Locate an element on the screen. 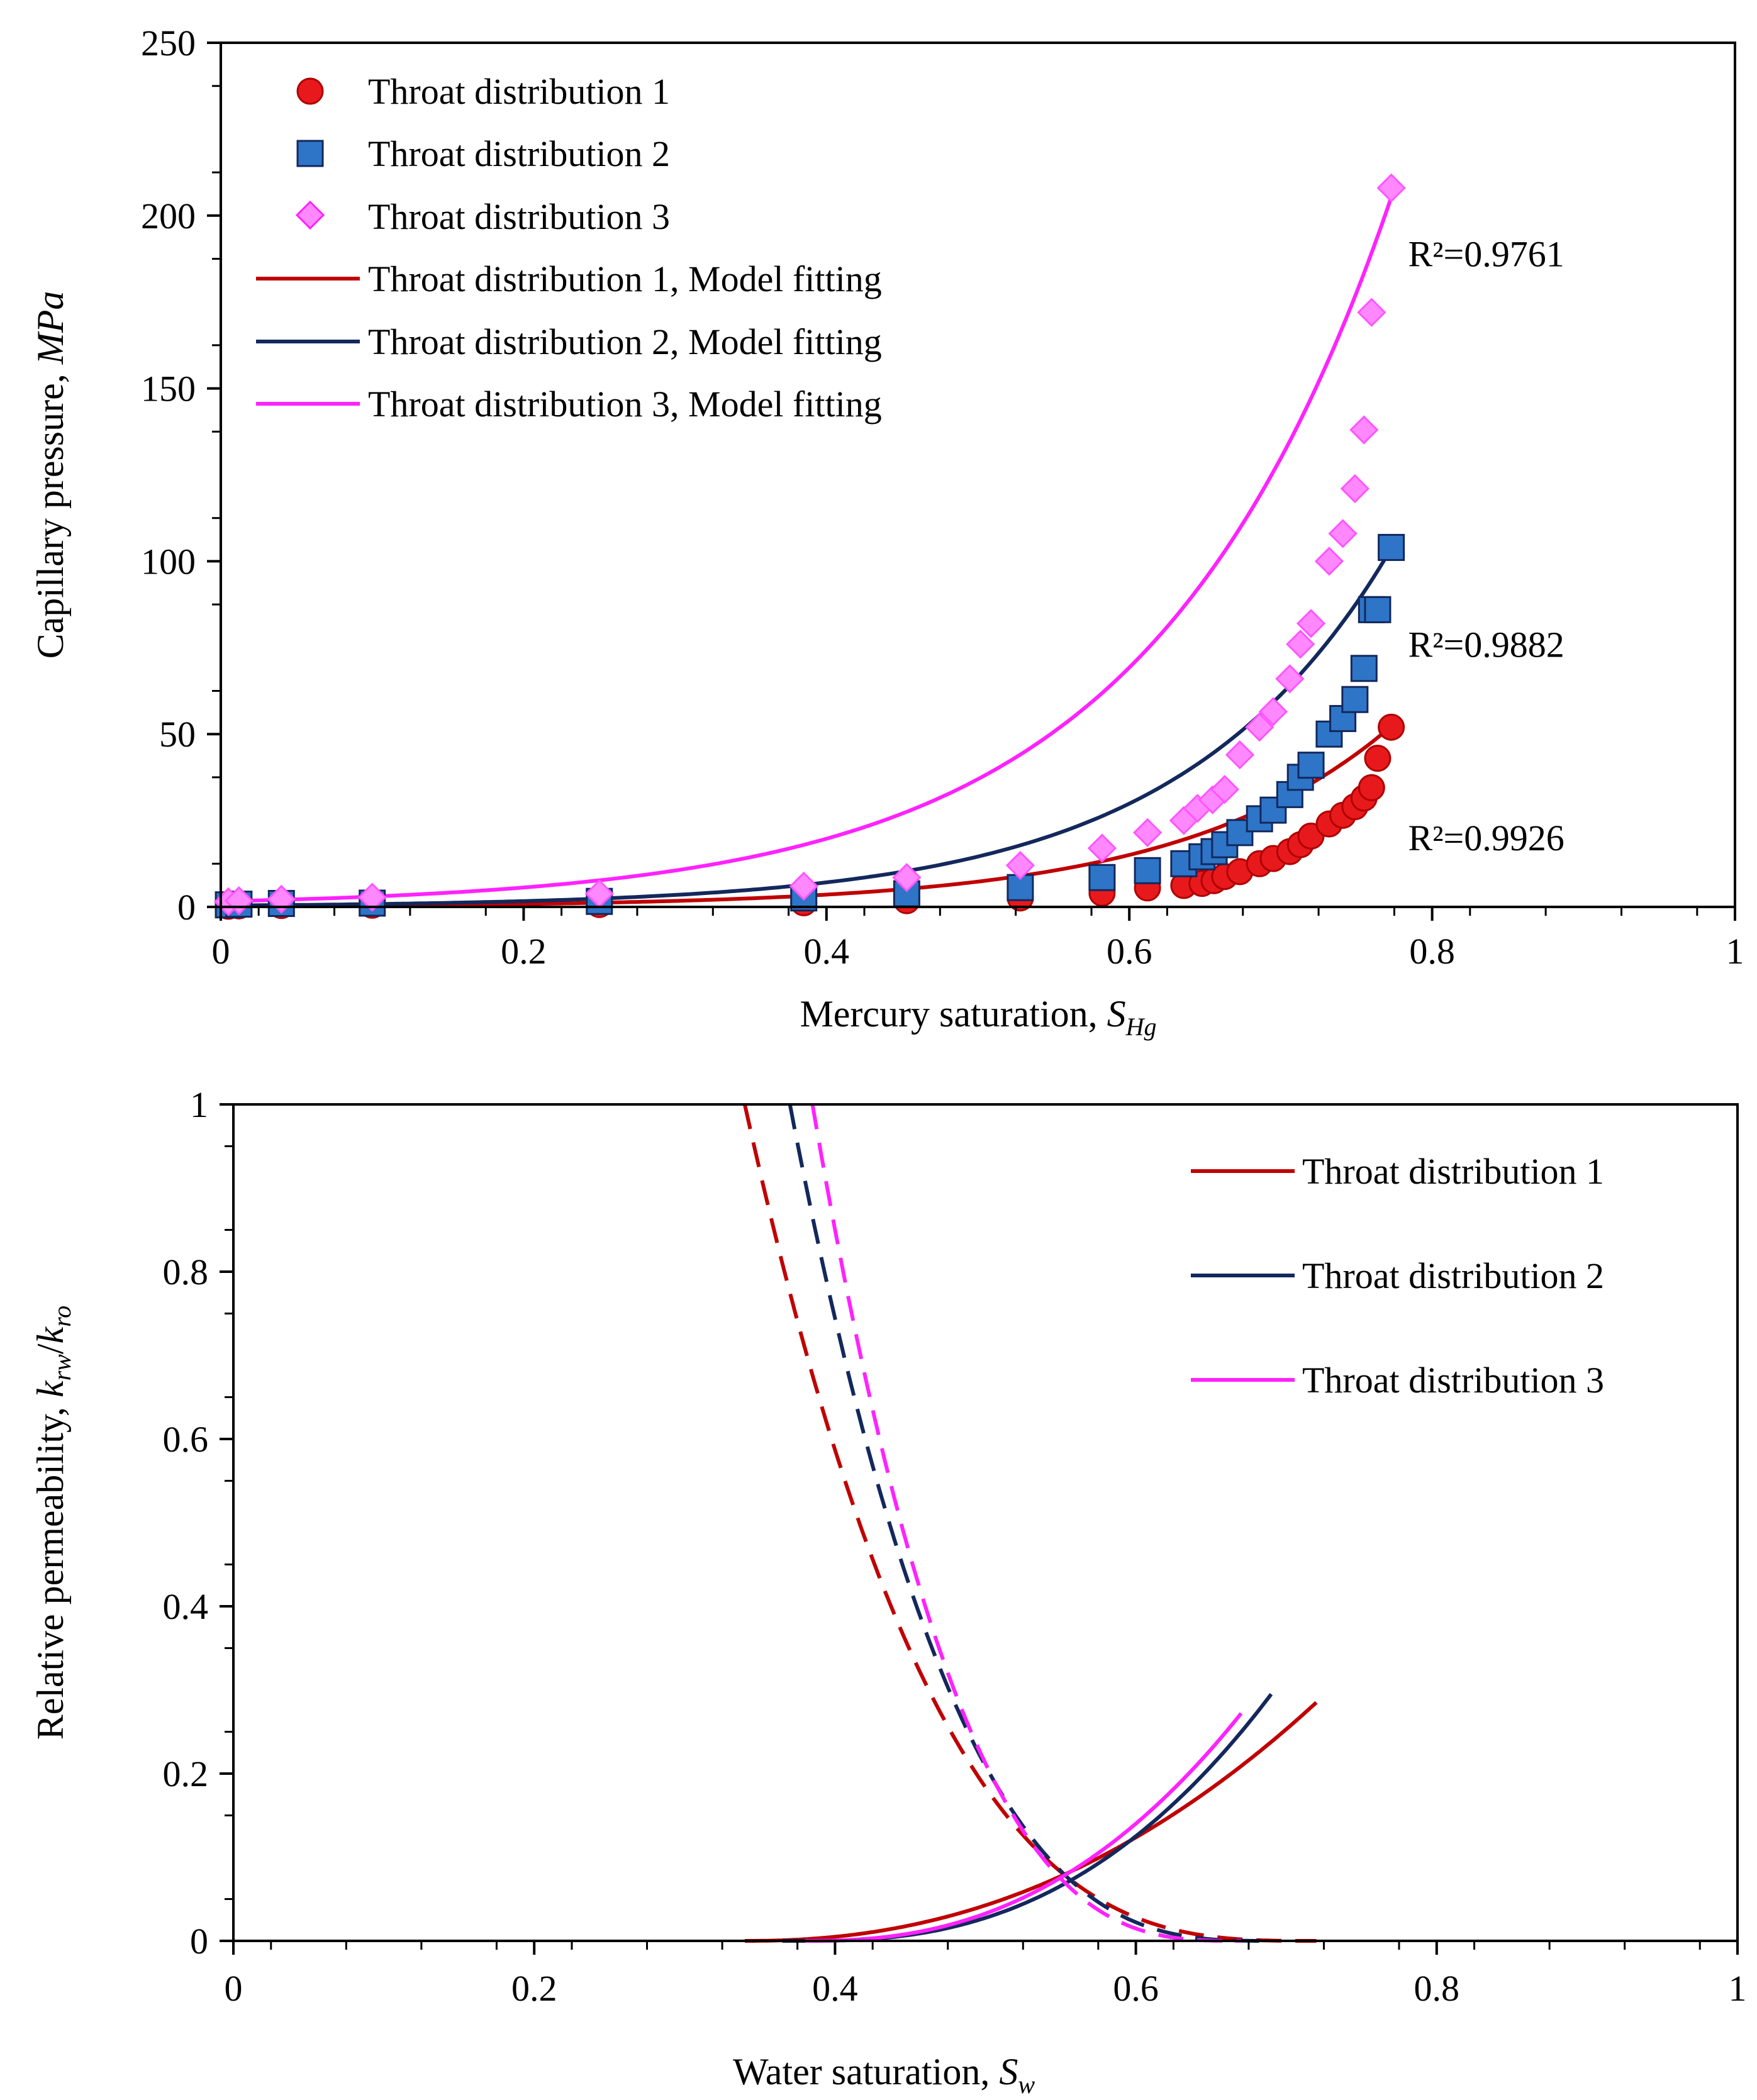  x-axis-title: Mercury saturation, SHg is located at coordinates (978, 1017).